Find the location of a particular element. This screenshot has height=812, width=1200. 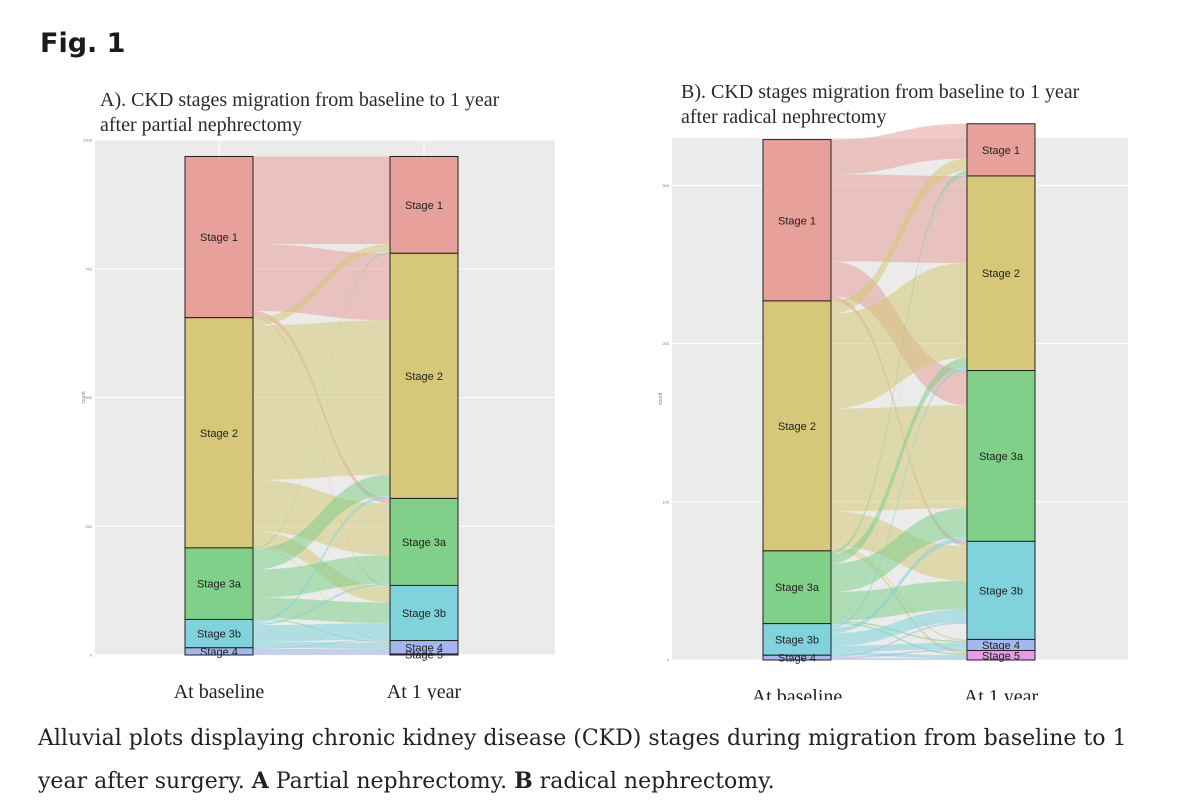

panel-b-baseline-node-label-stage-4: Stage 4 is located at coordinates (797, 659).